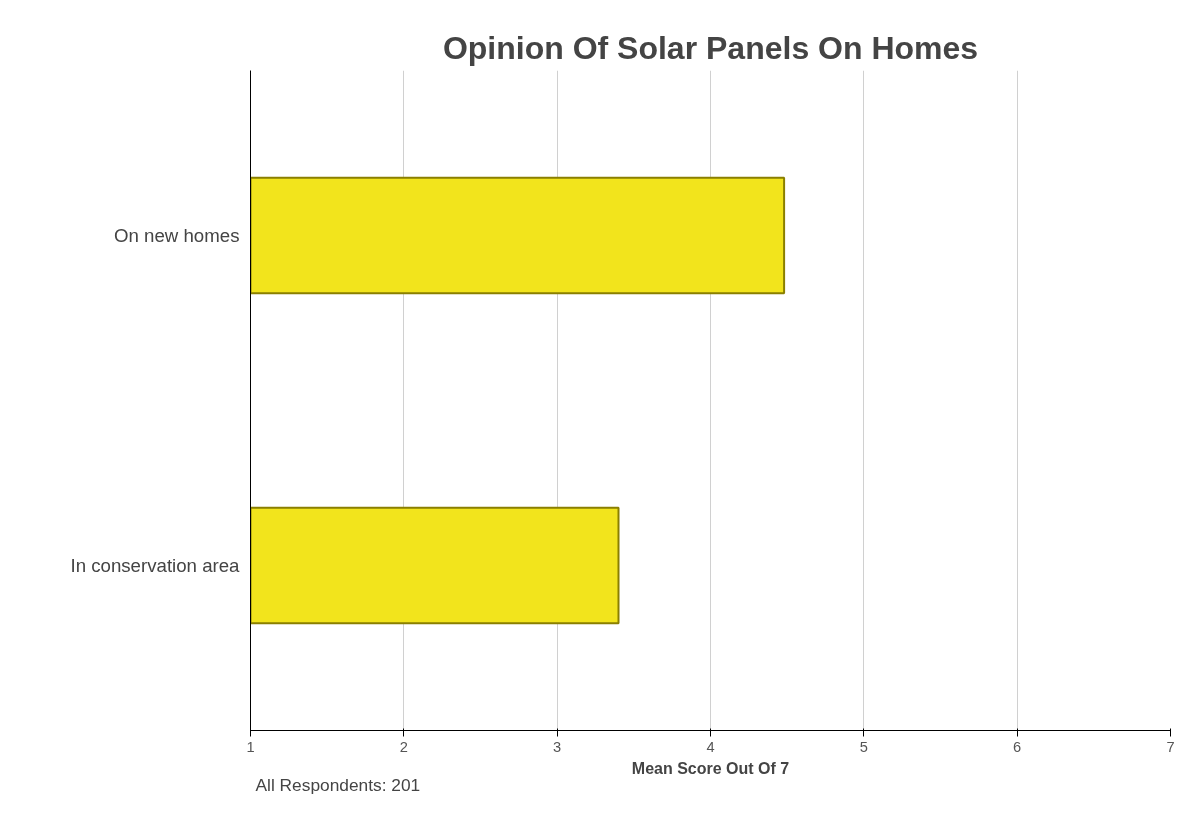 The height and width of the screenshot is (819, 1203). I want to click on x-tick-label: 3, so click(557, 746).